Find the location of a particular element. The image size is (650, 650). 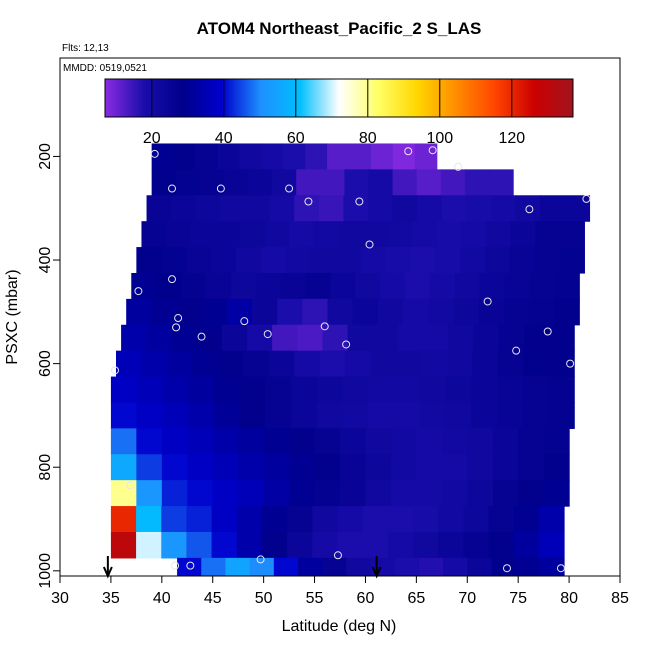

y-tick-label: 600 is located at coordinates (45, 363).